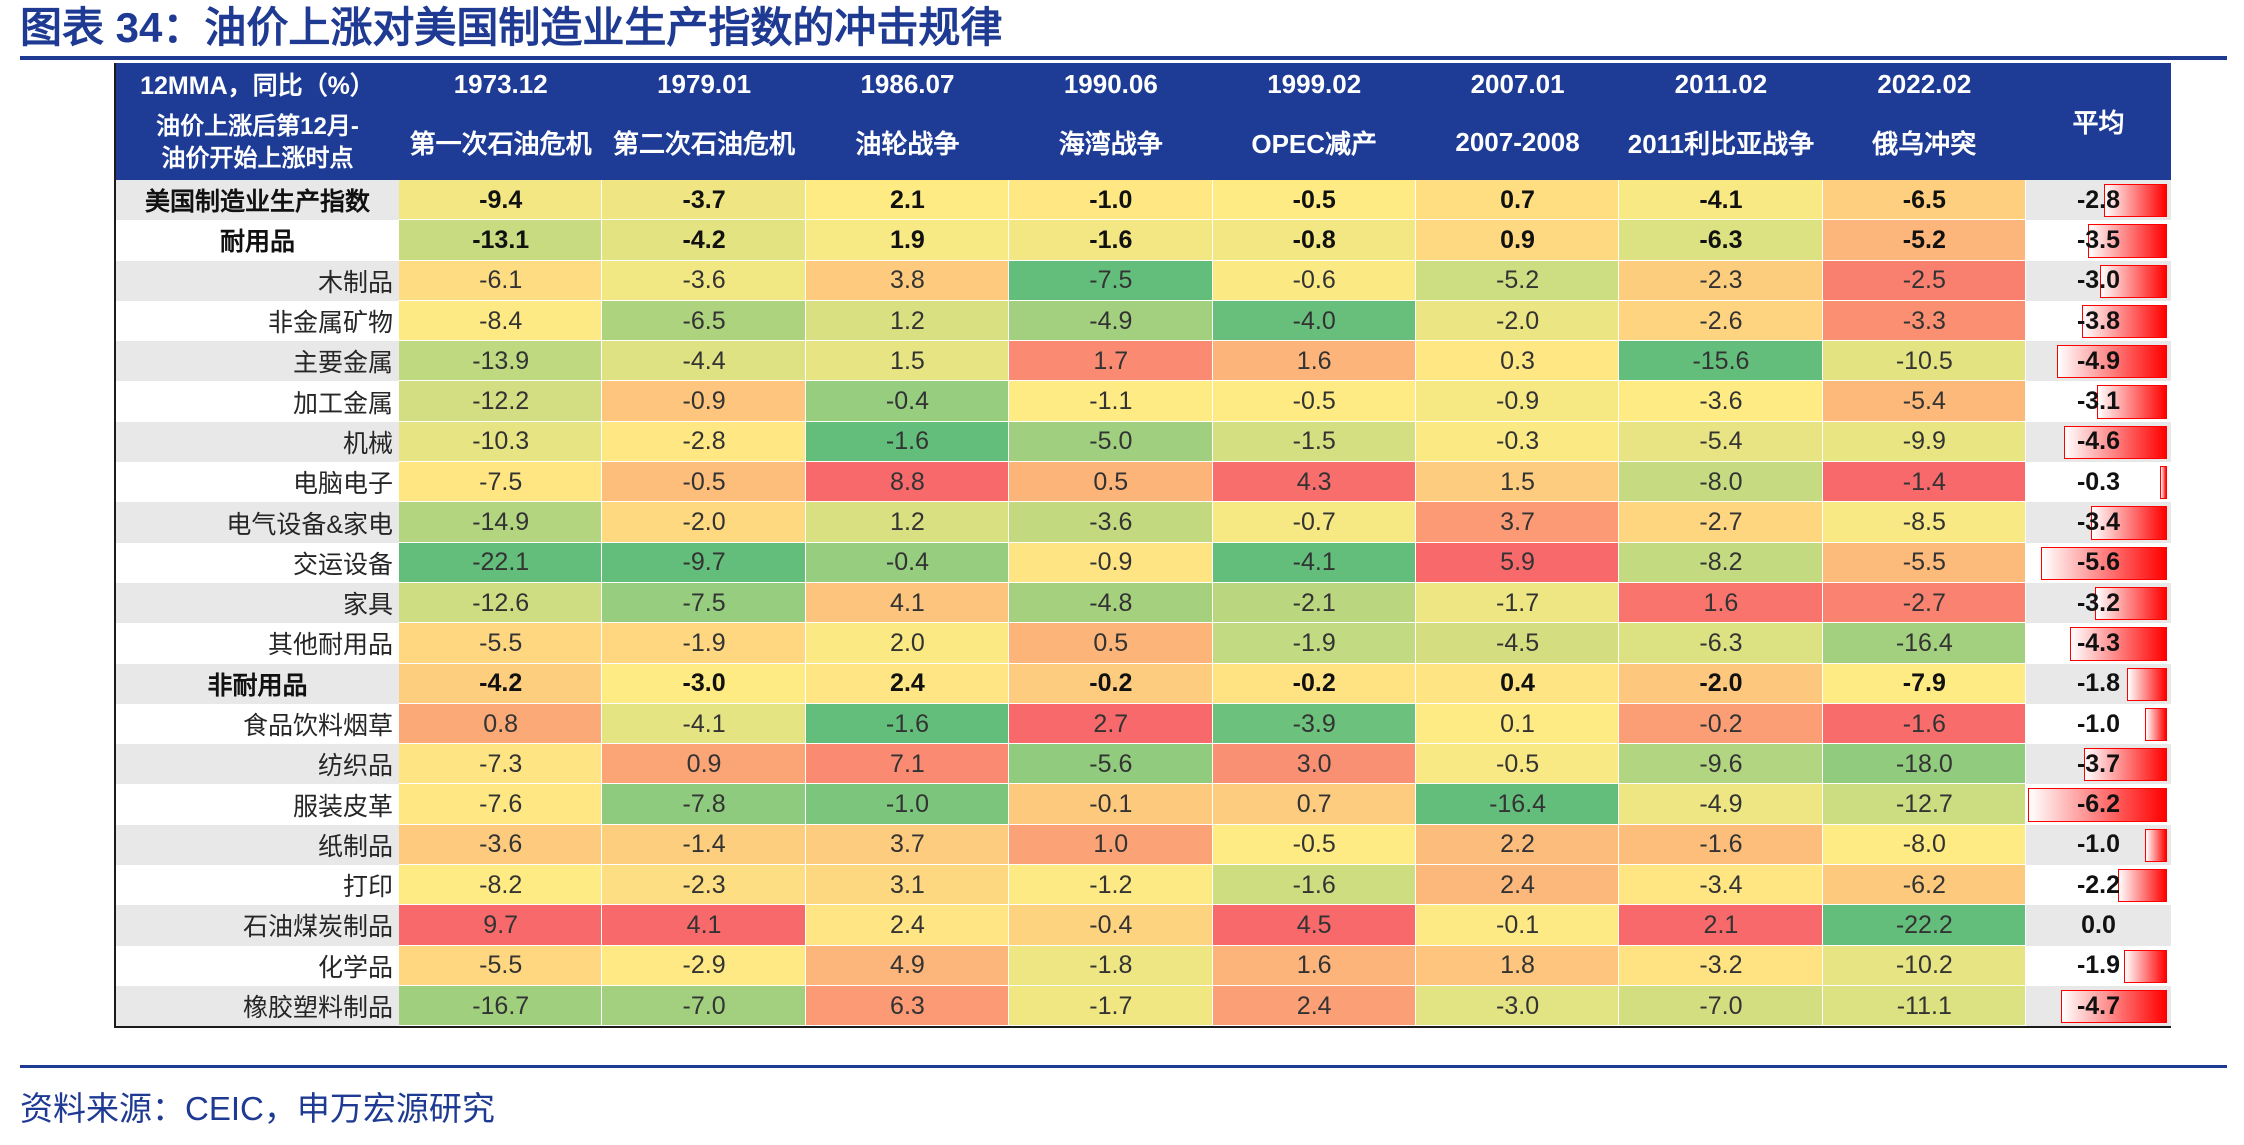  Describe the element at coordinates (501, 482) in the screenshot. I see `heatmap-cell: -7.5` at that location.